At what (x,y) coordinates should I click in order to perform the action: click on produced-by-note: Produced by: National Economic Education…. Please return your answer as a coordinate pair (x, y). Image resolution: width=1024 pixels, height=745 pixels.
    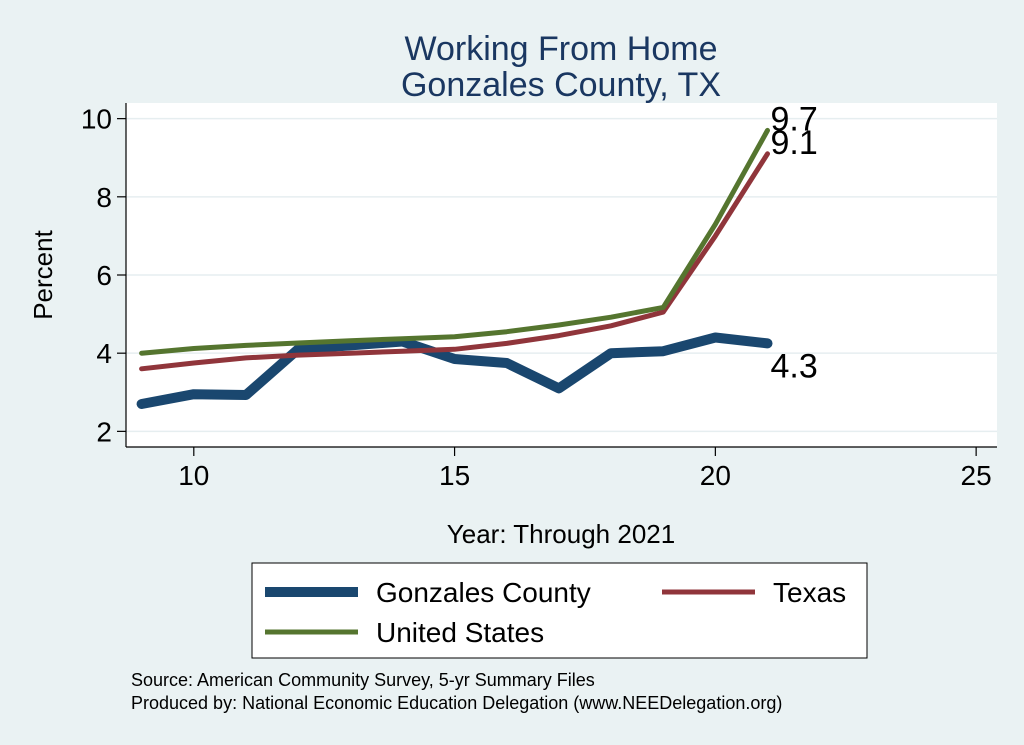
    Looking at the image, I should click on (456, 703).